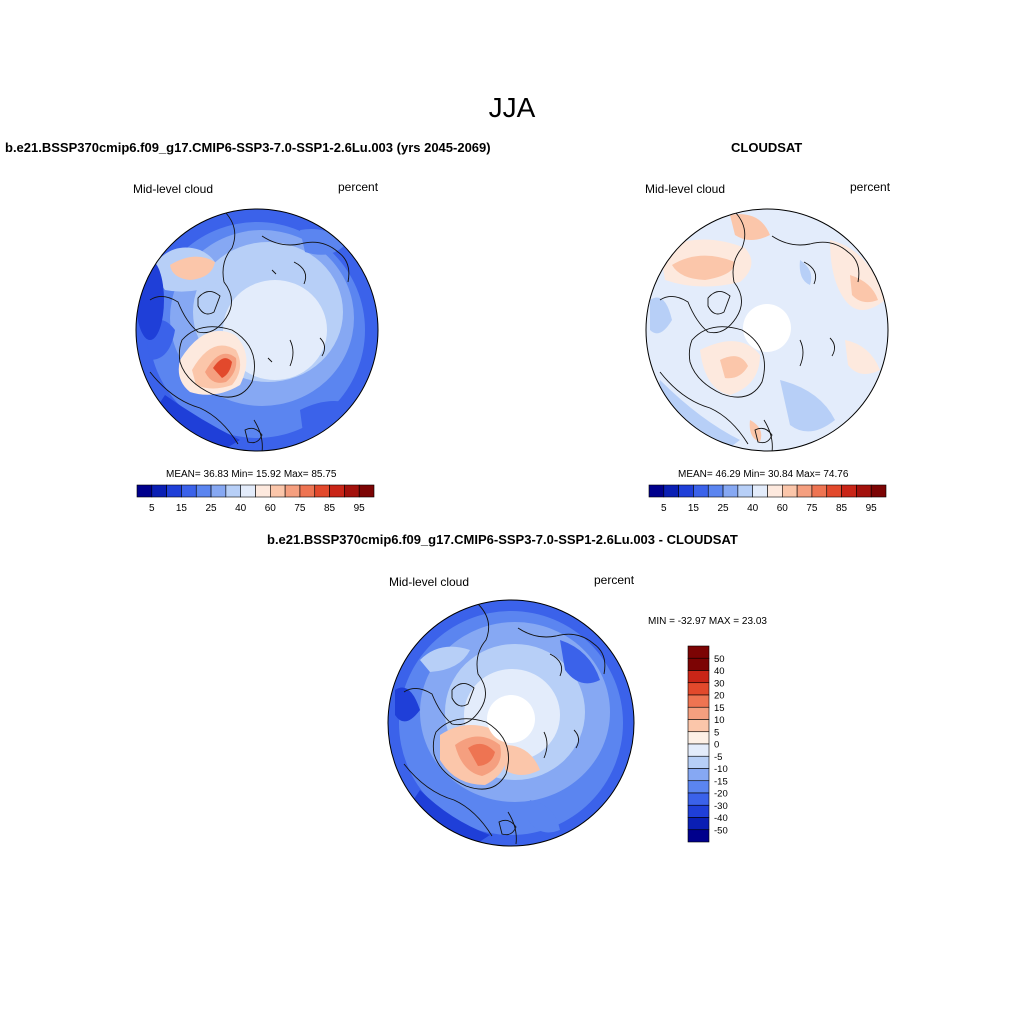  Describe the element at coordinates (152, 508) in the screenshot. I see `model-colorbar-tick-label: 5` at that location.